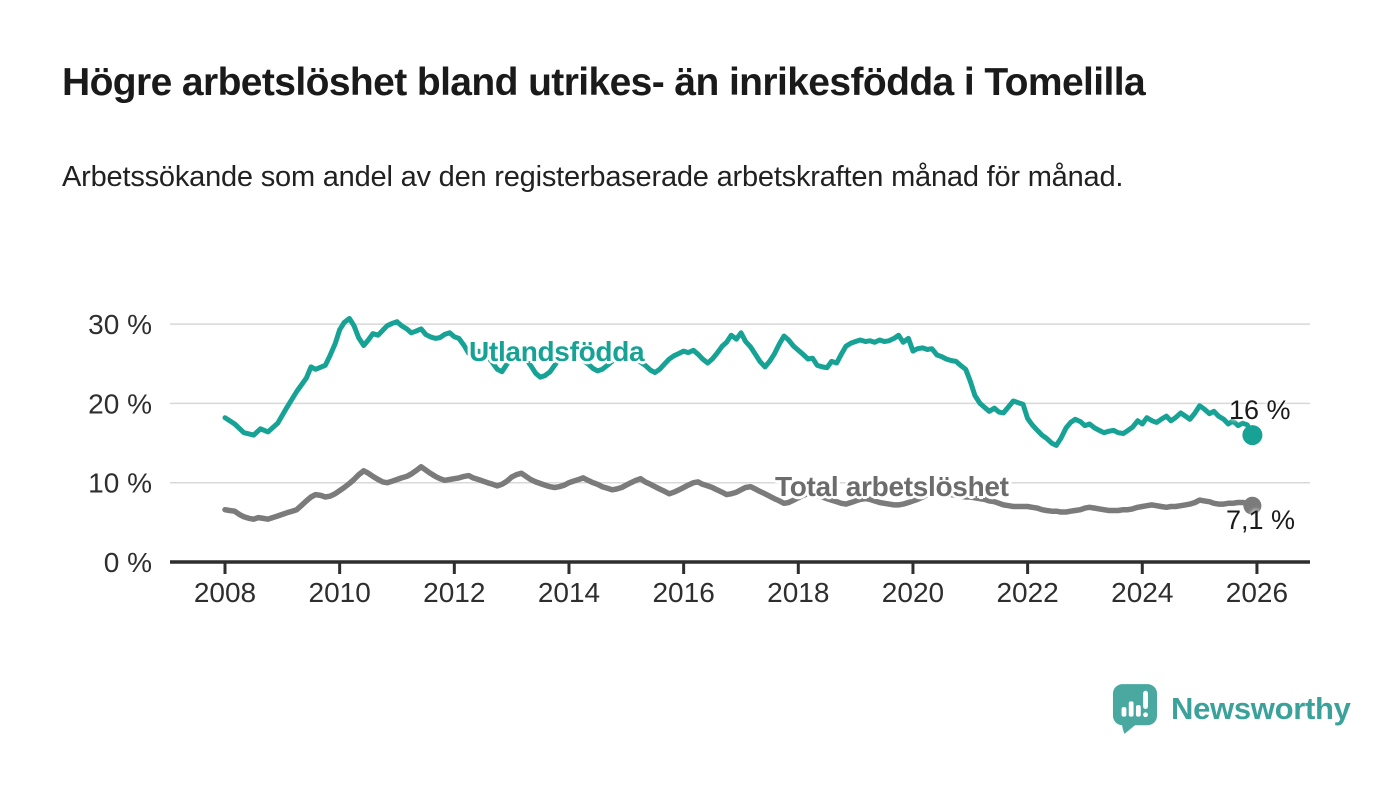  What do you see at coordinates (120, 324) in the screenshot?
I see `y-axis-label-30: 30 %` at bounding box center [120, 324].